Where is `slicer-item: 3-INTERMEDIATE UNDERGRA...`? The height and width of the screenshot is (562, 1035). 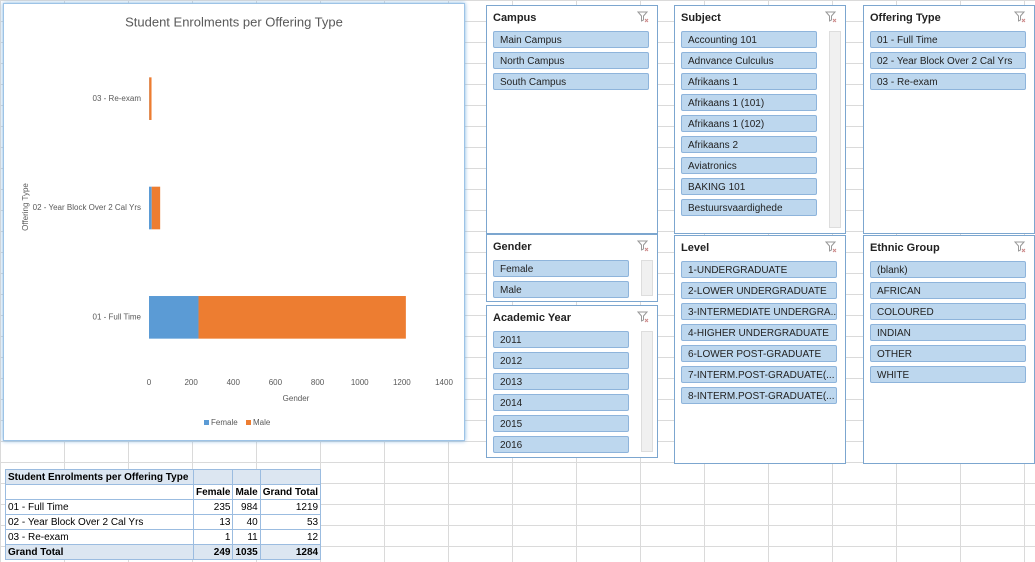 slicer-item: 3-INTERMEDIATE UNDERGRA... is located at coordinates (759, 311).